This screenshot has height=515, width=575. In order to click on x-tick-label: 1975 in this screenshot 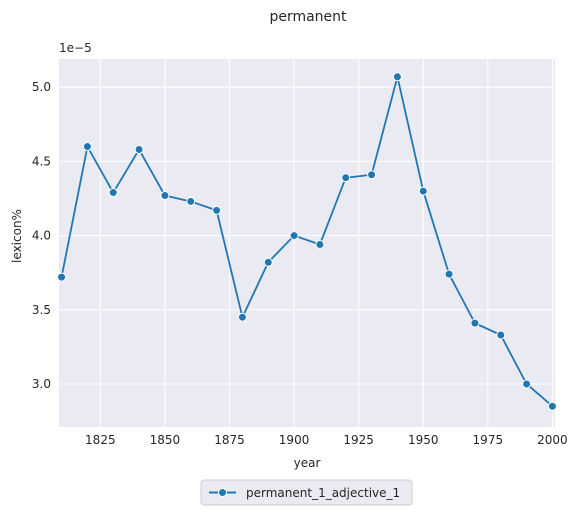, I will do `click(488, 440)`.